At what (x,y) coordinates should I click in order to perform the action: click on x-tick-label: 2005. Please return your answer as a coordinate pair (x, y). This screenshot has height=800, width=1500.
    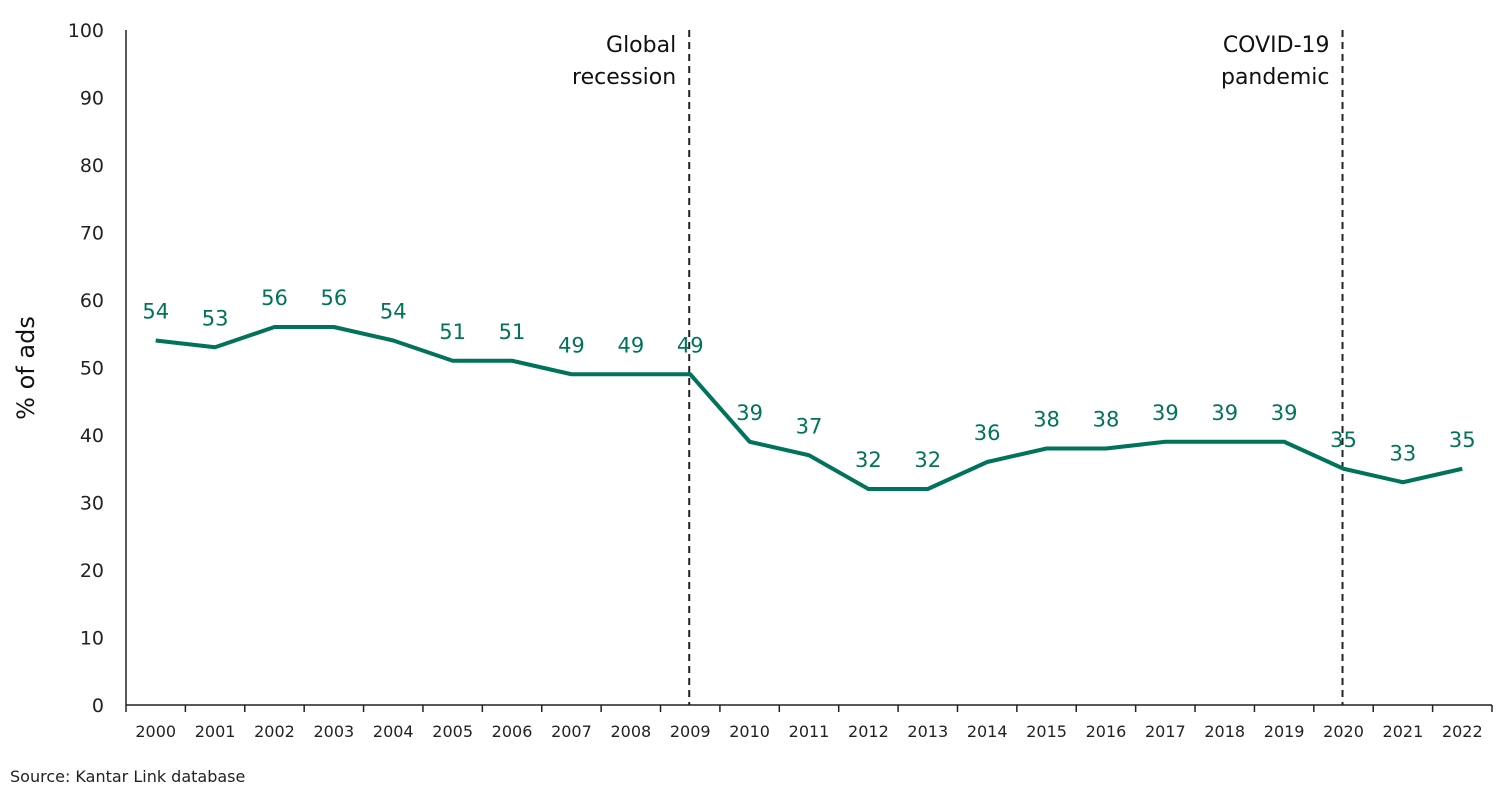
    Looking at the image, I should click on (452, 731).